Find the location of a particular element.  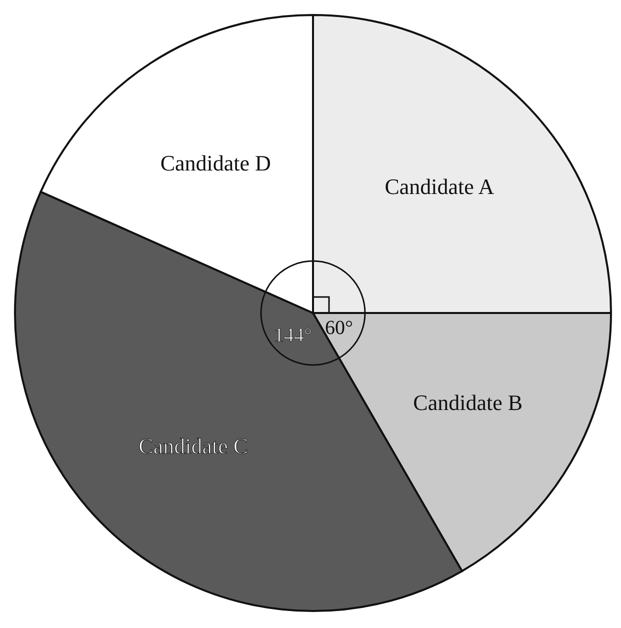

slice-label: Candidate B is located at coordinates (468, 402).